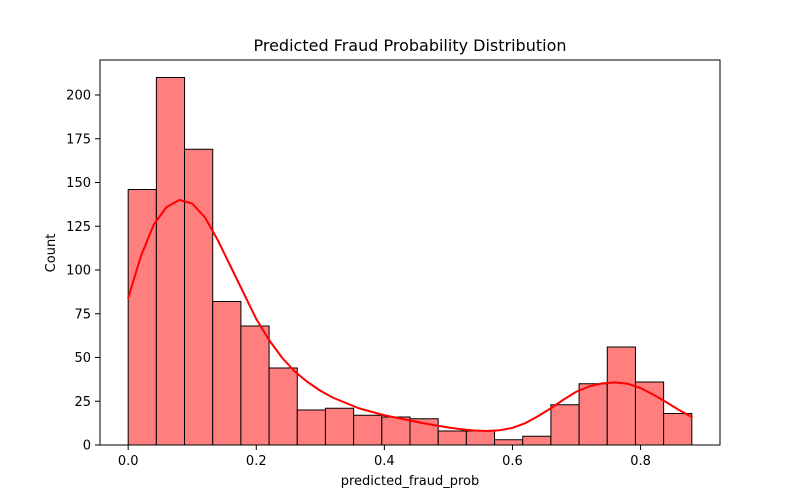 Image resolution: width=800 pixels, height=500 pixels. I want to click on y-axis: 0 25 50 75 100 125 150 175 200, so click(83, 271).